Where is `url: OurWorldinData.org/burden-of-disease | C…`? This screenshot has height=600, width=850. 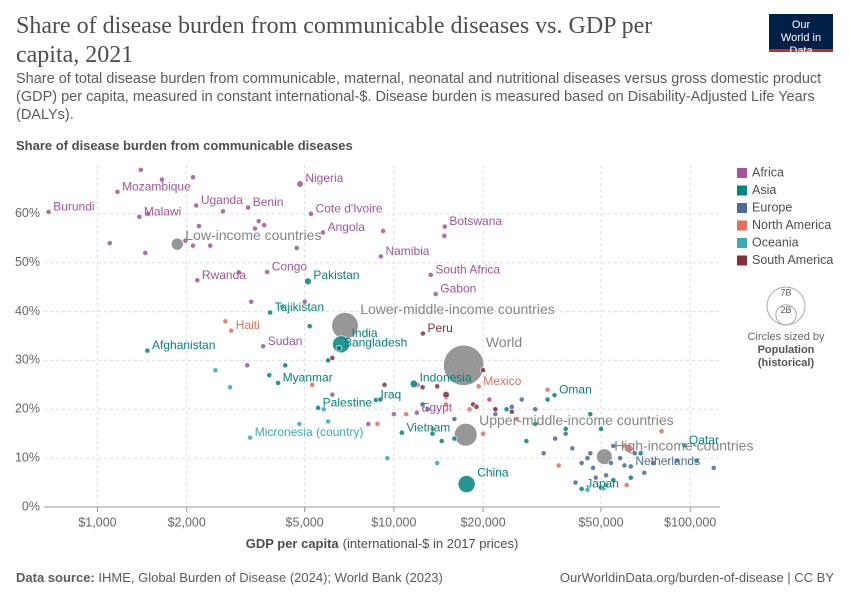 url: OurWorldinData.org/burden-of-disease | C… is located at coordinates (696, 577).